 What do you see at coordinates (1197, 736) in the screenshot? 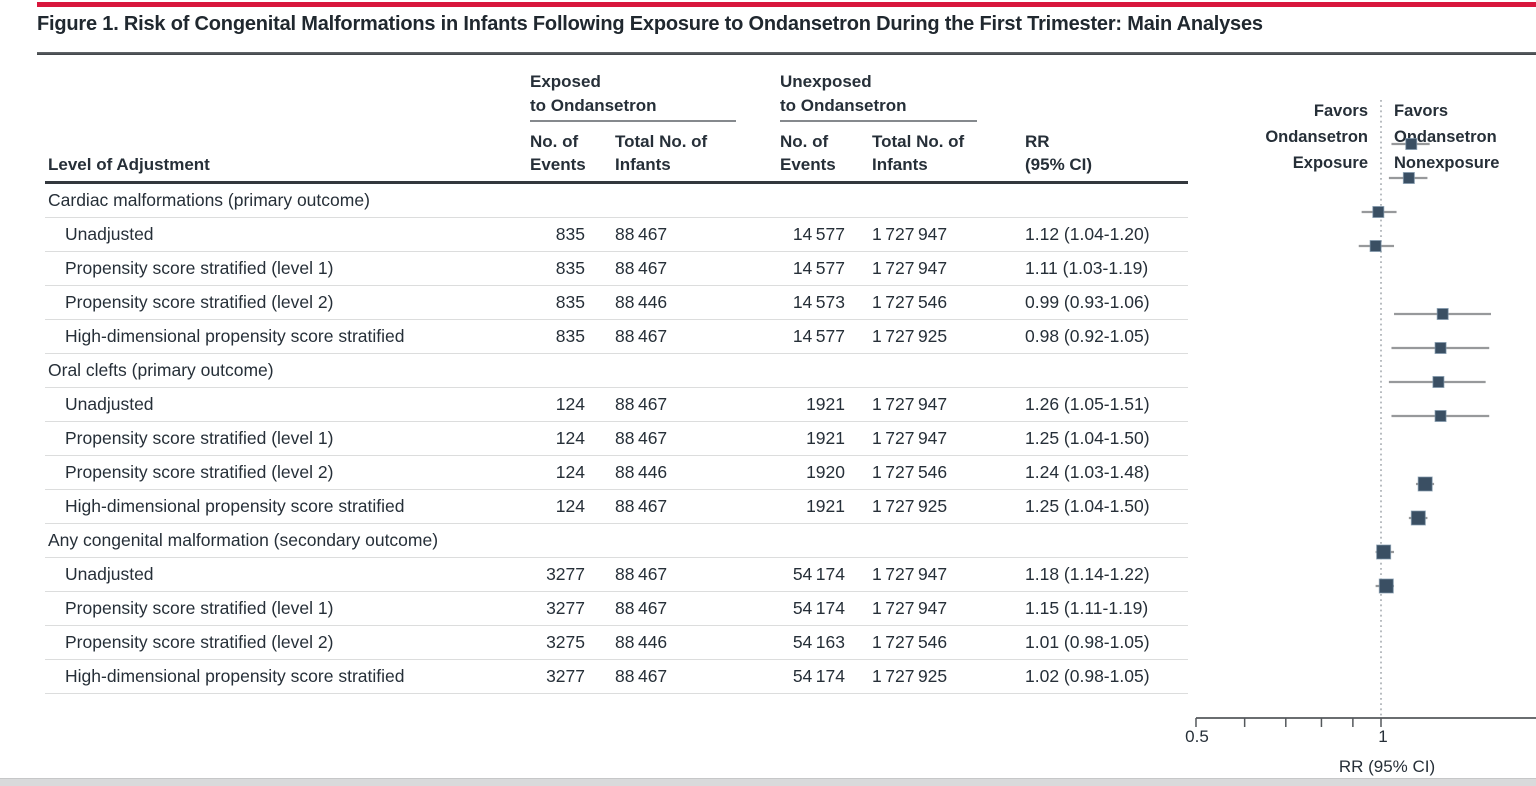
I see `x-tick-label-min: 0.5` at bounding box center [1197, 736].